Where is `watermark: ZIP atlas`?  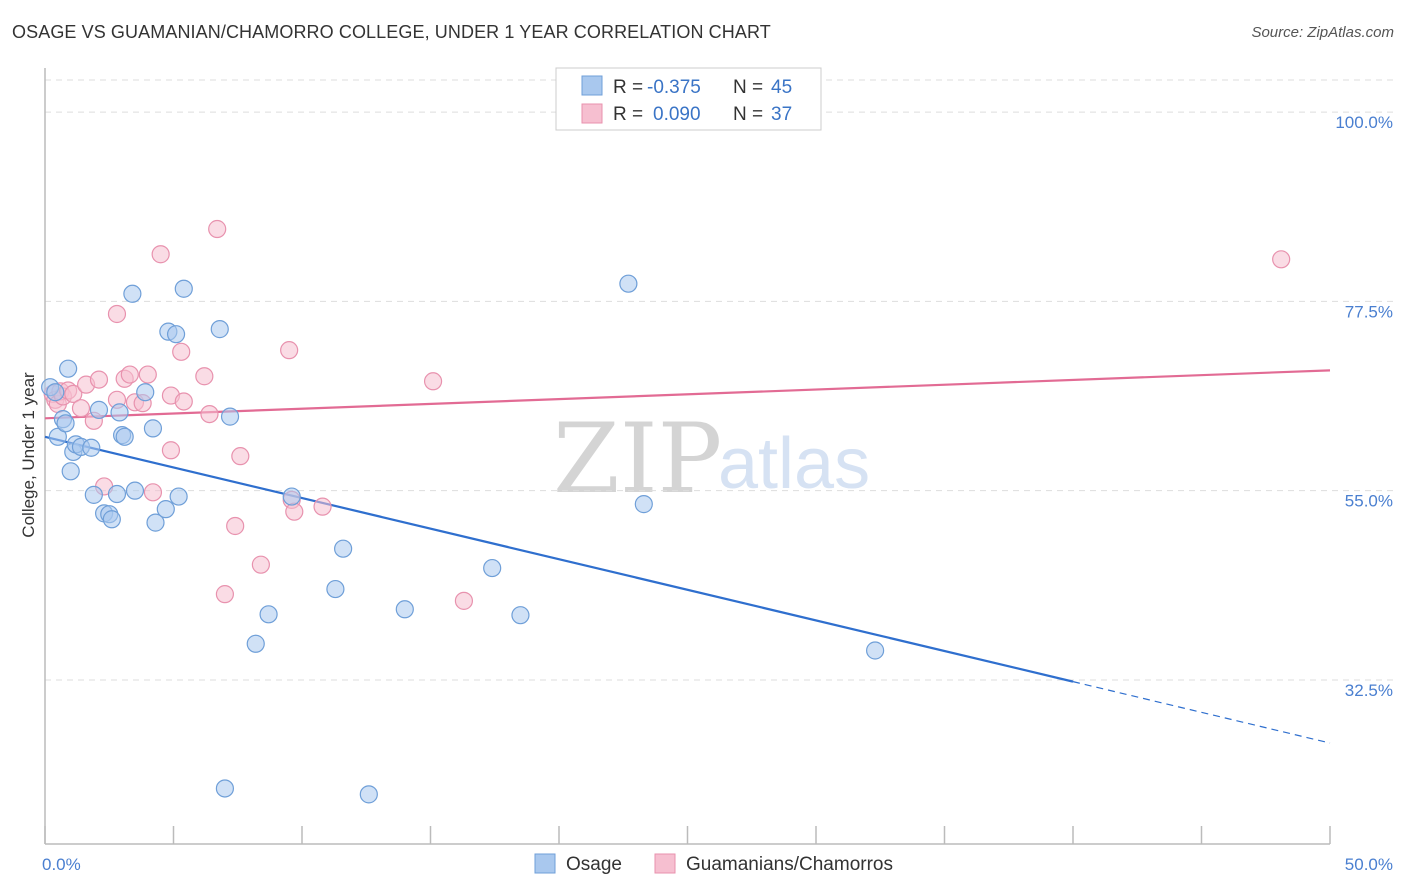
watermark: ZIP atlas is located at coordinates (711, 459).